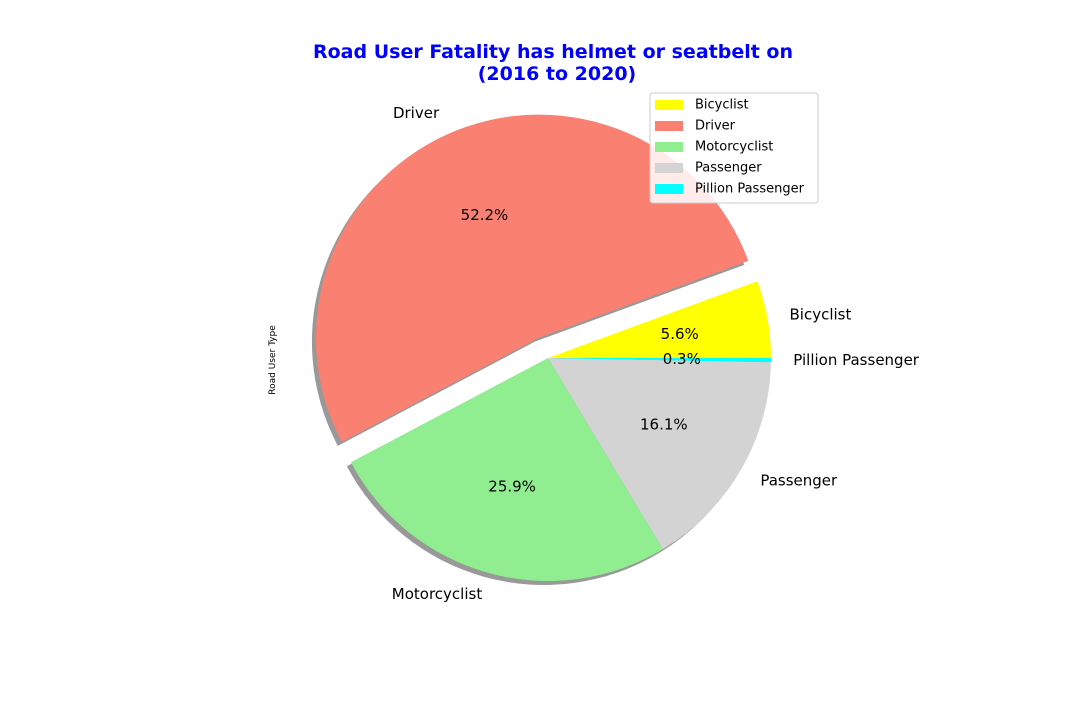 The height and width of the screenshot is (720, 1080). What do you see at coordinates (715, 126) in the screenshot?
I see `legend-label-driver: Driver` at bounding box center [715, 126].